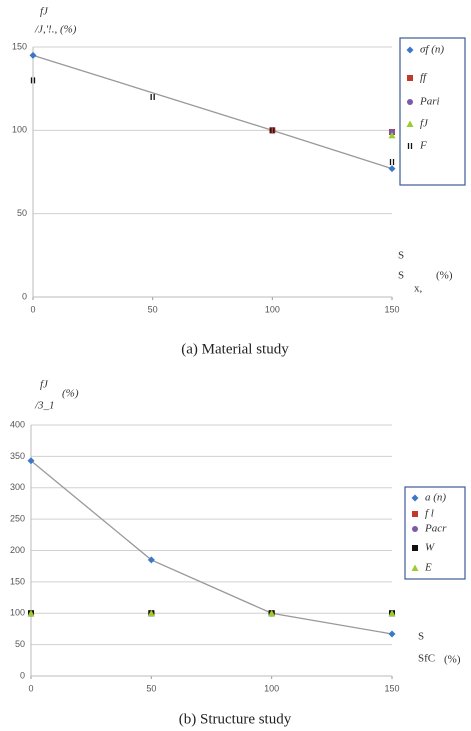 This screenshot has width=471, height=731. Describe the element at coordinates (17, 424) in the screenshot. I see `y-tick-label: 400` at that location.